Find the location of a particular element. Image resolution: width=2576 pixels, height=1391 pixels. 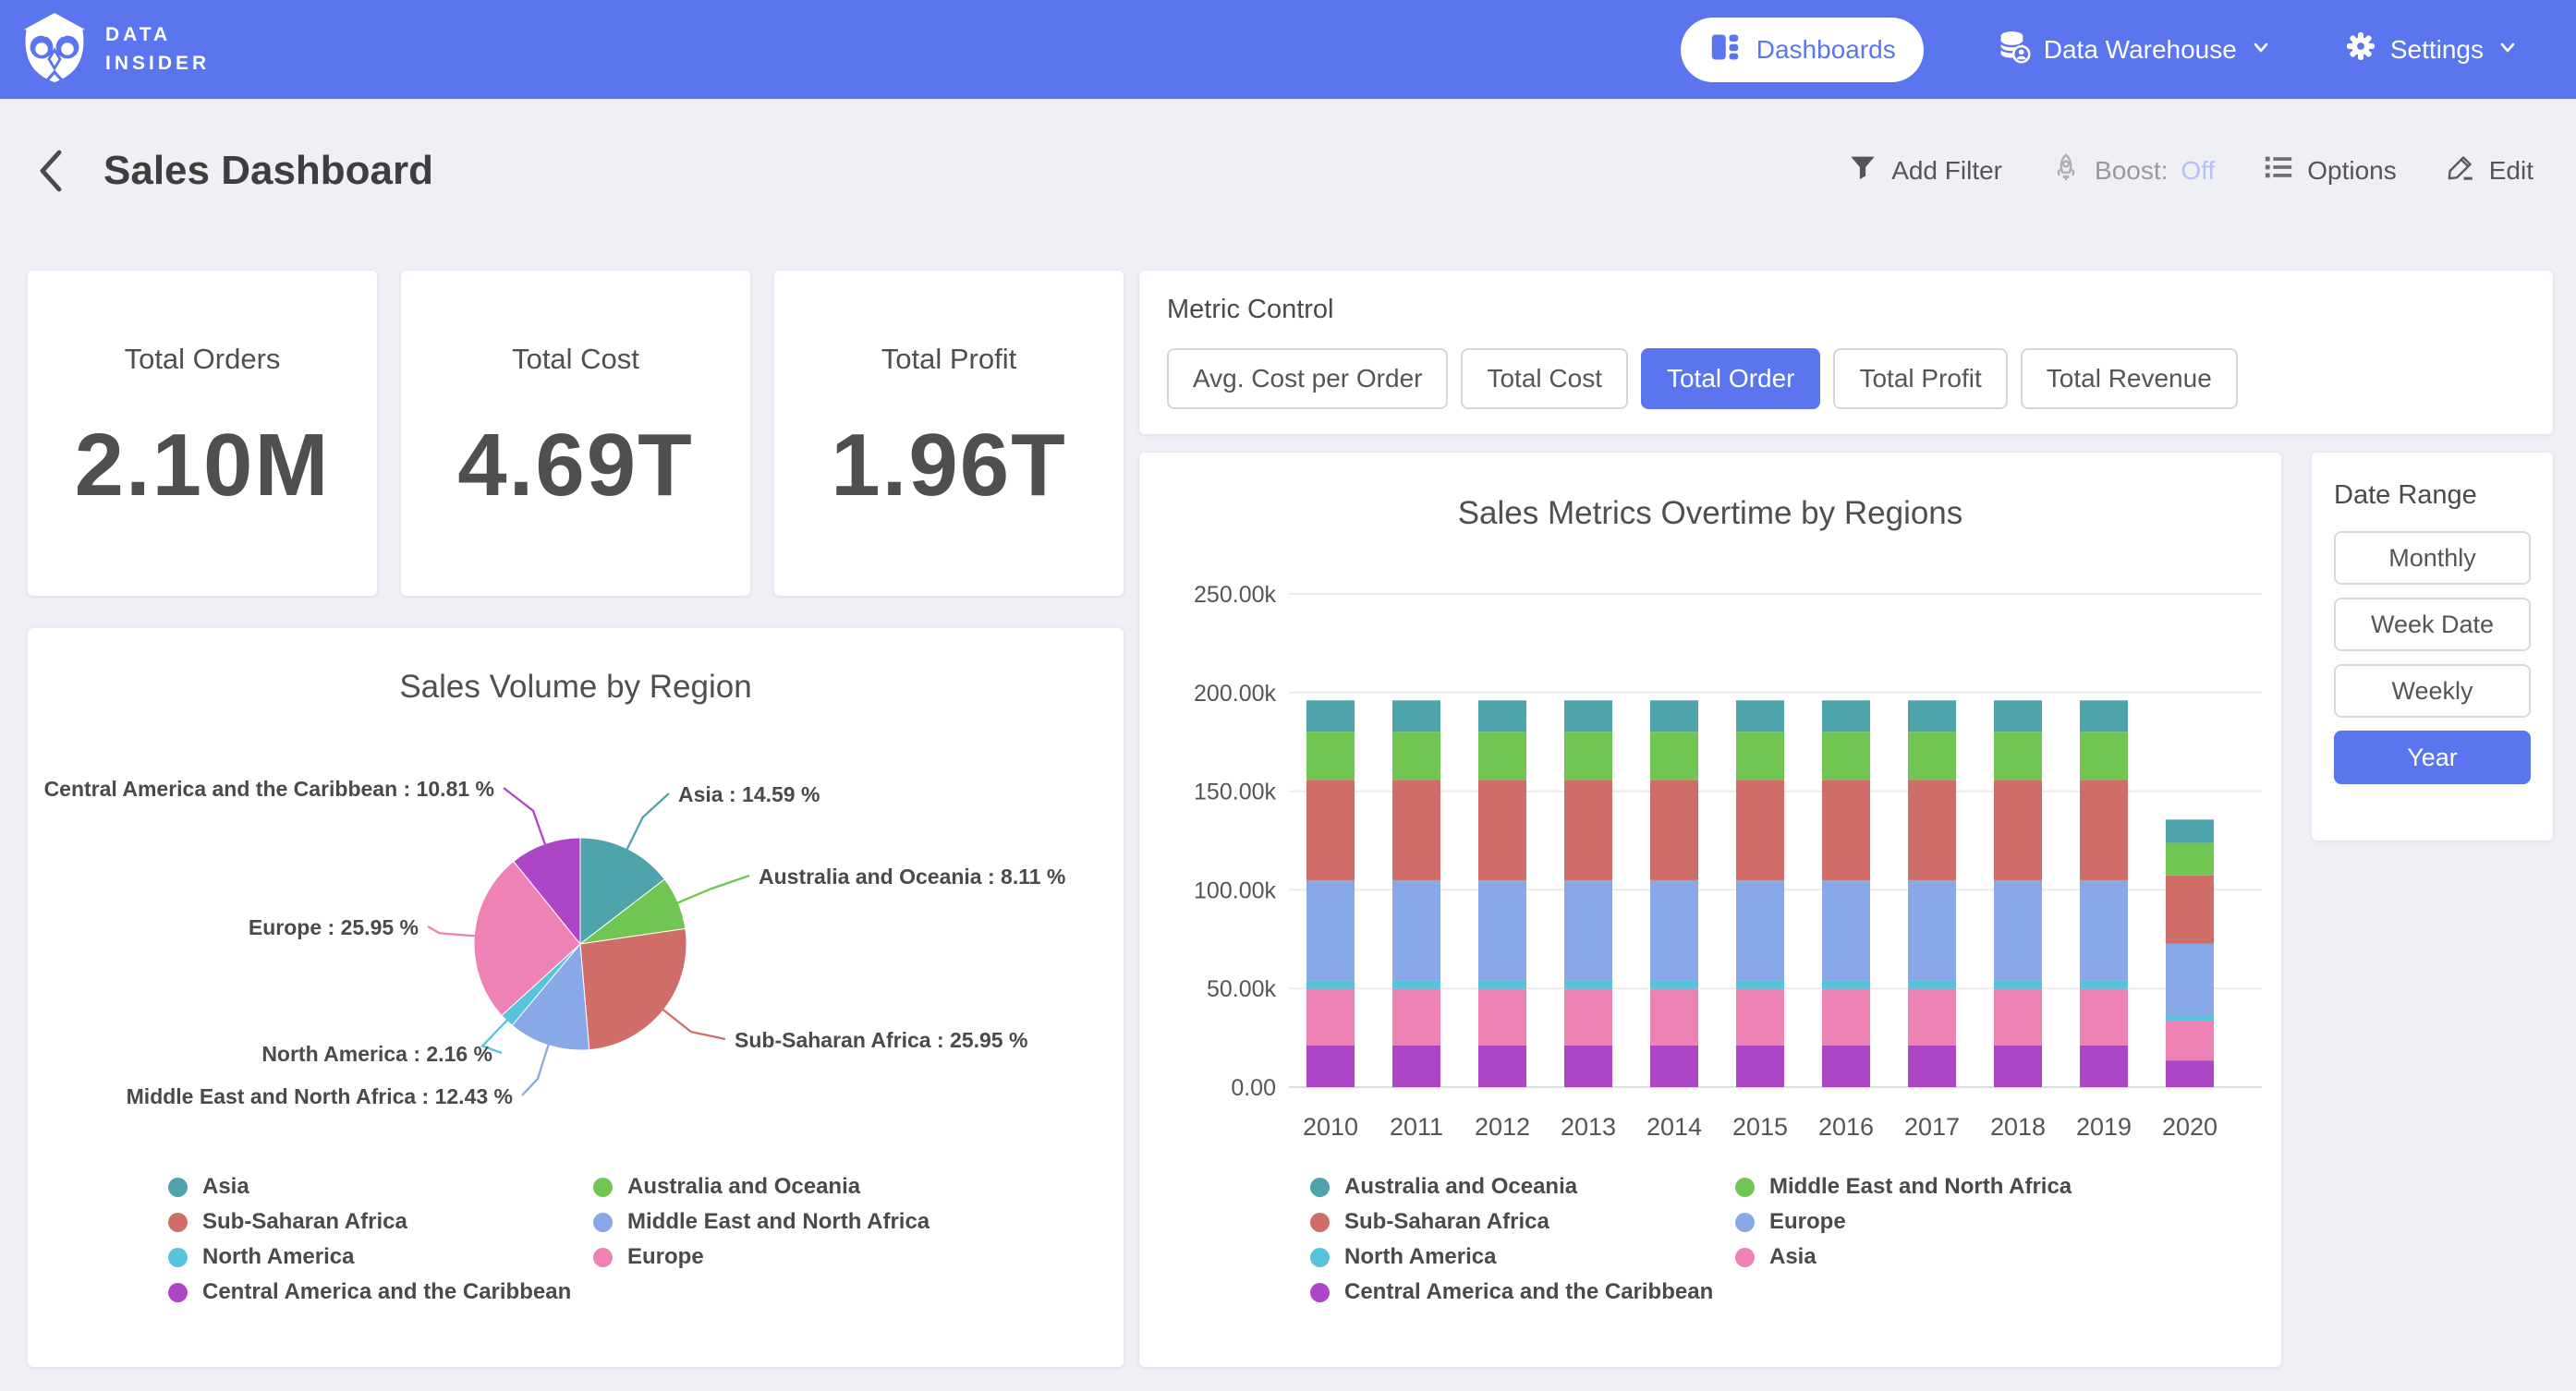

pie-slice-sub-saharan-africa is located at coordinates (633, 989).